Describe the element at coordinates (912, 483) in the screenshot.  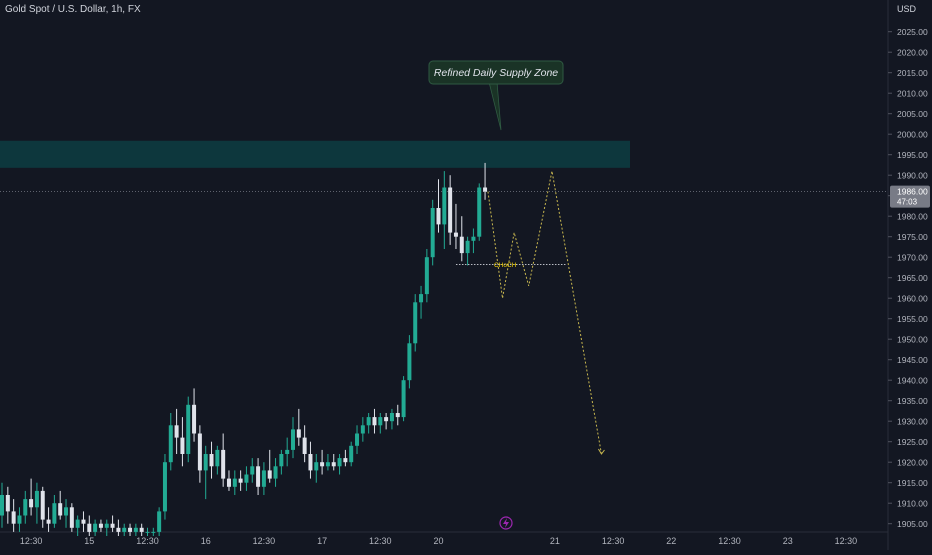
I see `price-tick-label: 1915.00` at that location.